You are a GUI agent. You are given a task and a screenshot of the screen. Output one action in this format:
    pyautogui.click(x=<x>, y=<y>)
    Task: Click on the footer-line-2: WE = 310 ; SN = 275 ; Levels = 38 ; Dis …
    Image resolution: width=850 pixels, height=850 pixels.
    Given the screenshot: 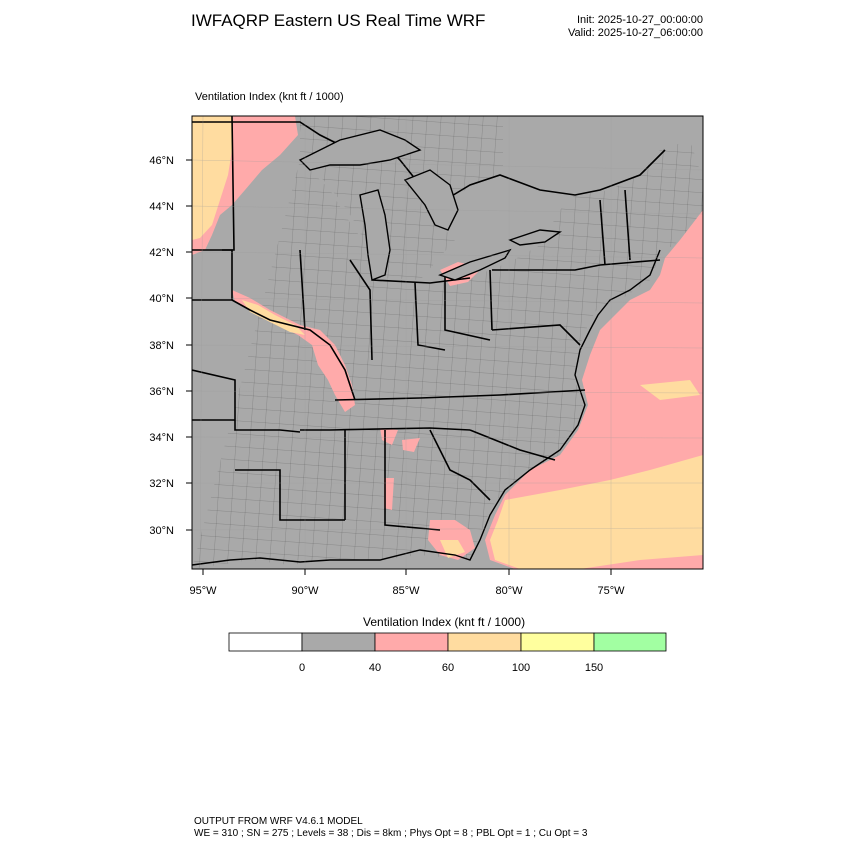 What is the action you would take?
    pyautogui.click(x=391, y=833)
    